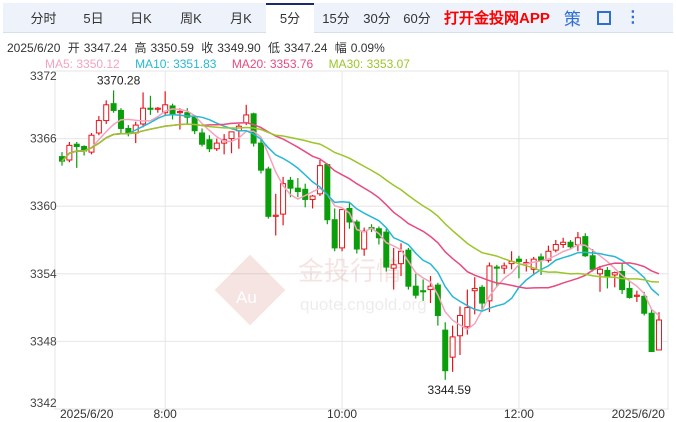 The height and width of the screenshot is (422, 676). I want to click on x-tick-label: 2025/6/20, so click(639, 414).